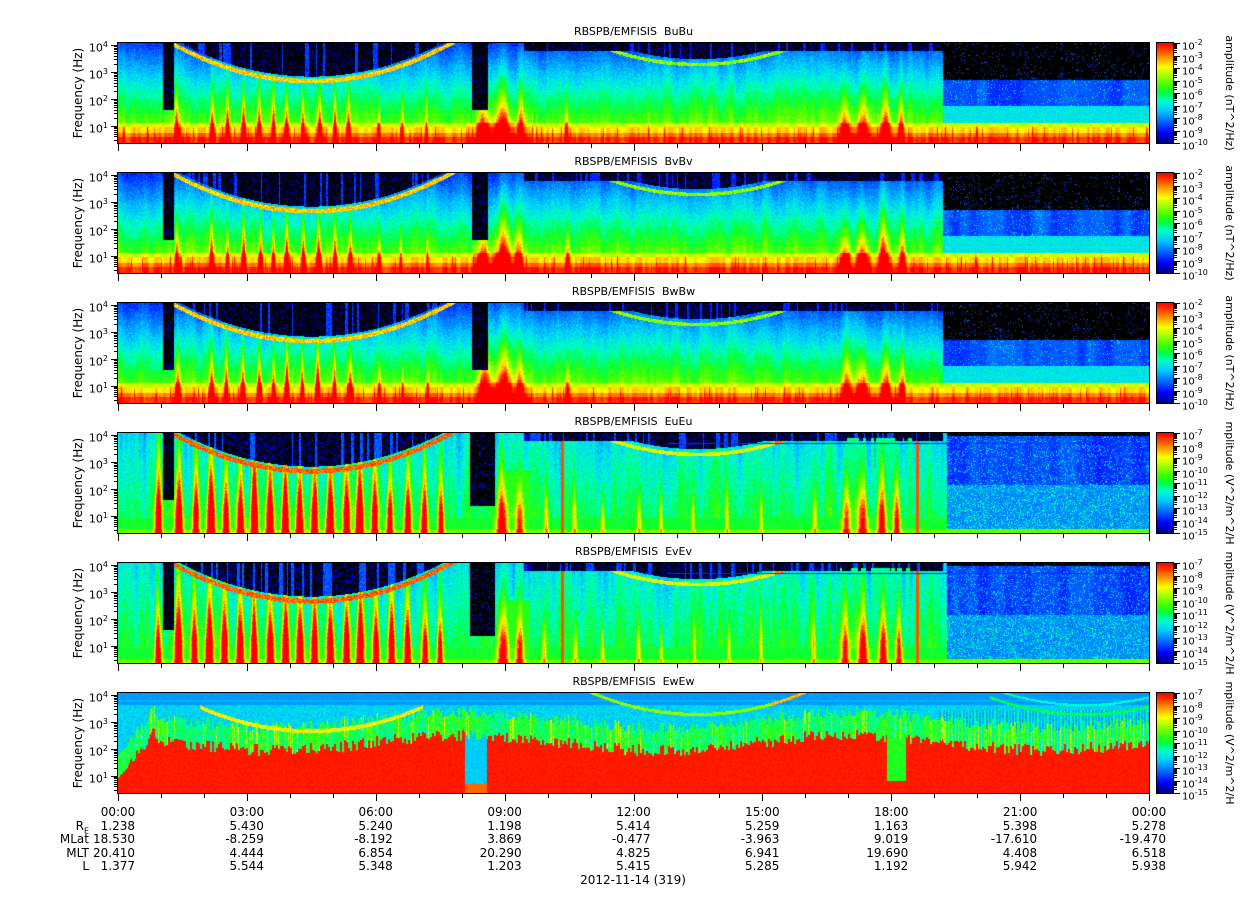 The image size is (1248, 899). I want to click on colorbar-tick-label: 10⁻⁹, so click(1192, 392).